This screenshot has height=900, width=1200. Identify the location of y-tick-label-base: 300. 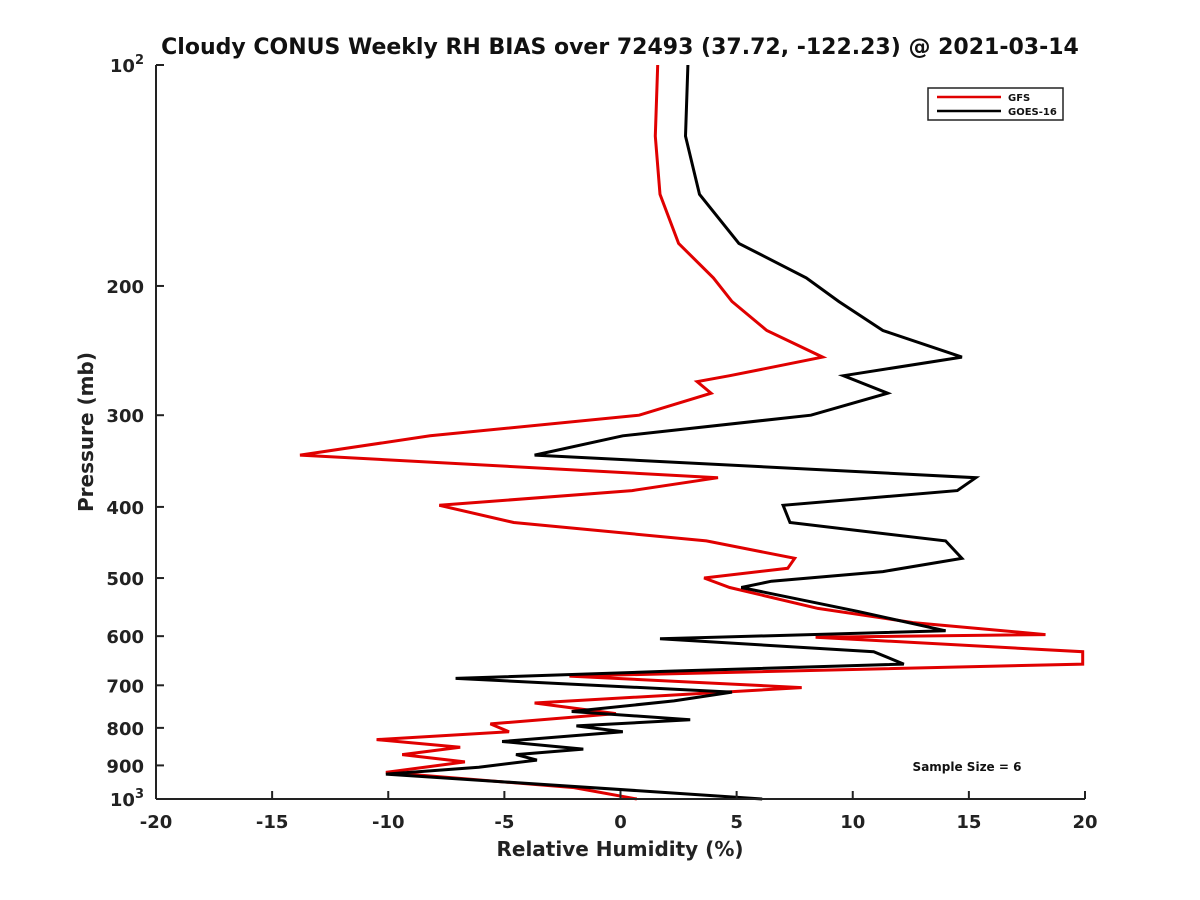
(125, 416).